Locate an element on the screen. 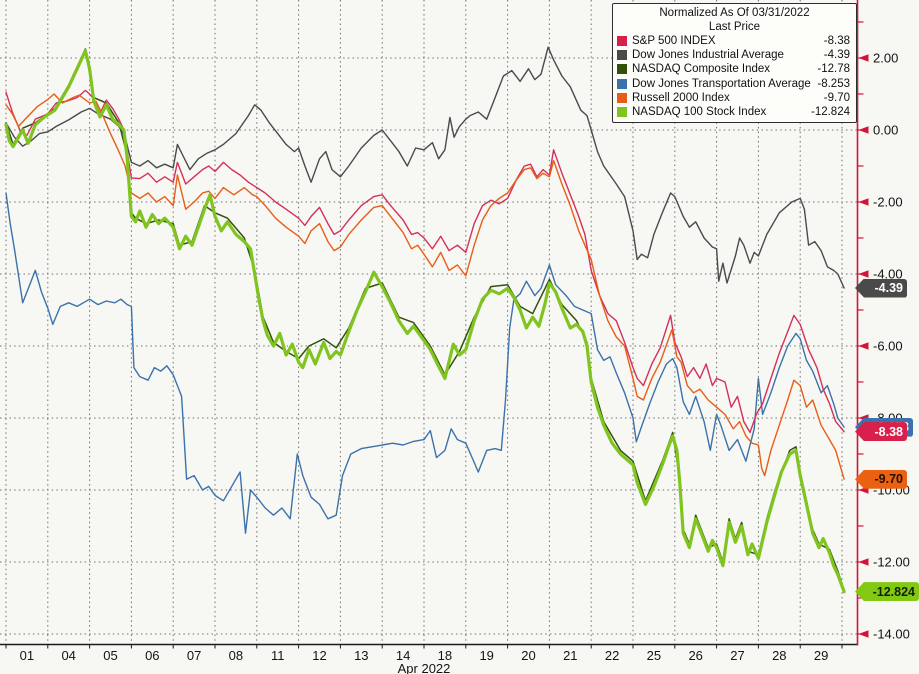 This screenshot has width=919, height=674. legend-series-last-price: -12.78 is located at coordinates (833, 69).